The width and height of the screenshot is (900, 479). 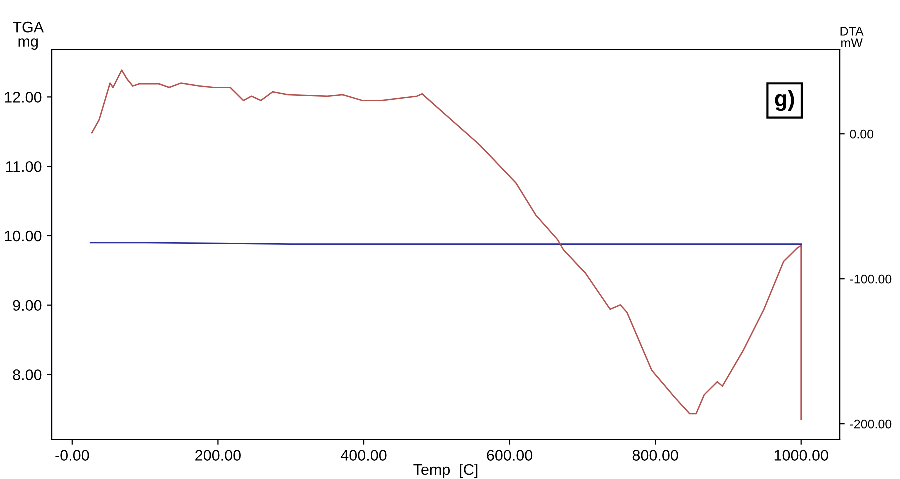 What do you see at coordinates (23, 236) in the screenshot?
I see `y-tick-label: 10.00` at bounding box center [23, 236].